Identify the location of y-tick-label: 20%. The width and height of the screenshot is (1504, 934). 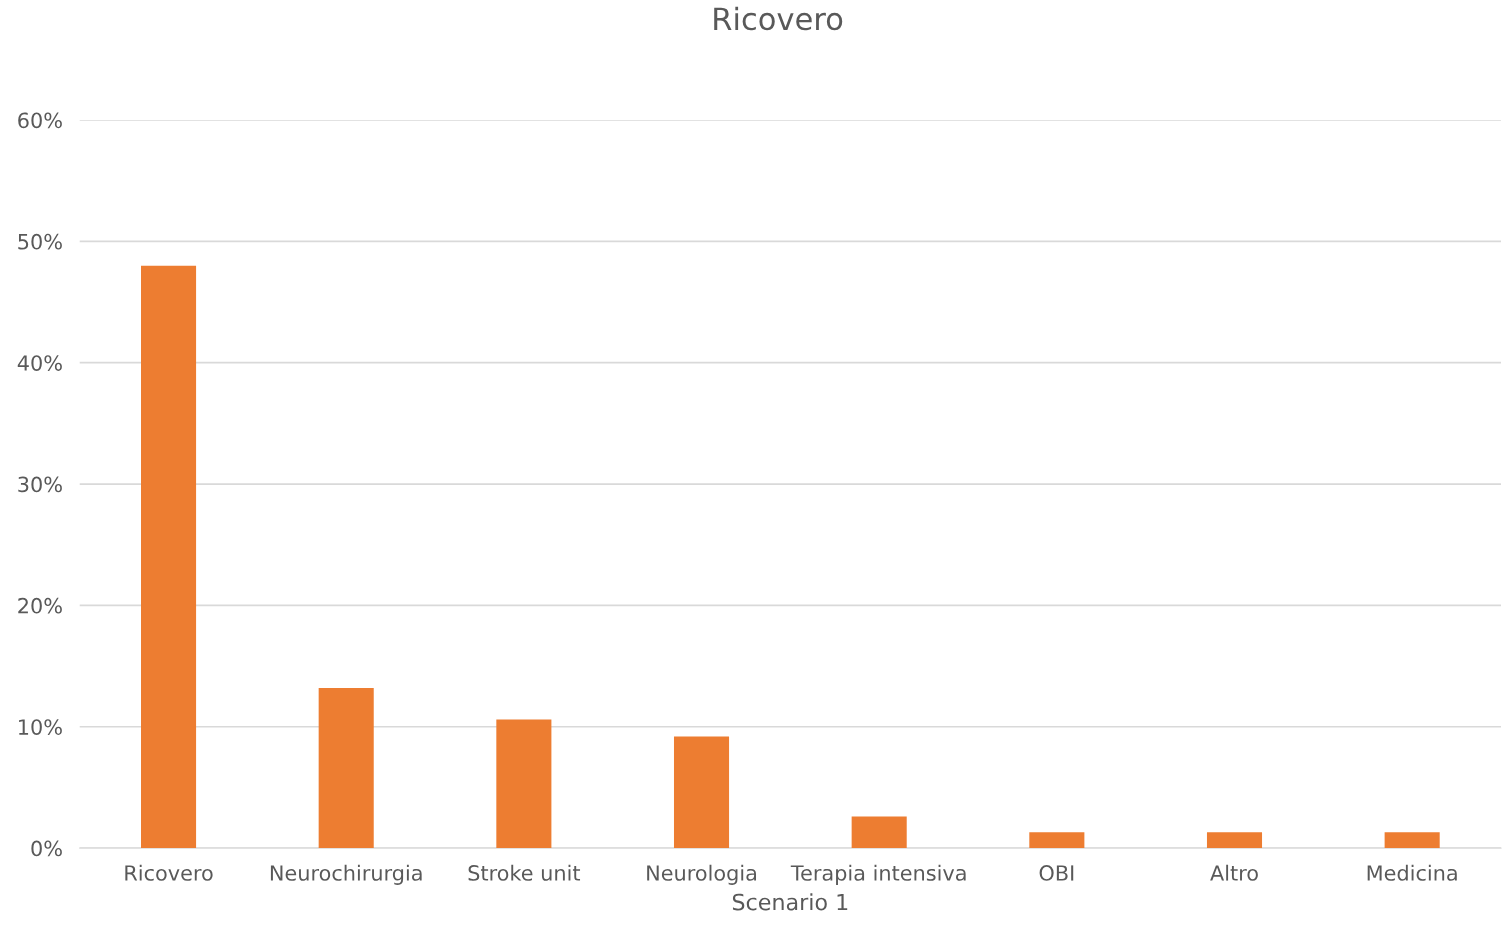
(40, 605).